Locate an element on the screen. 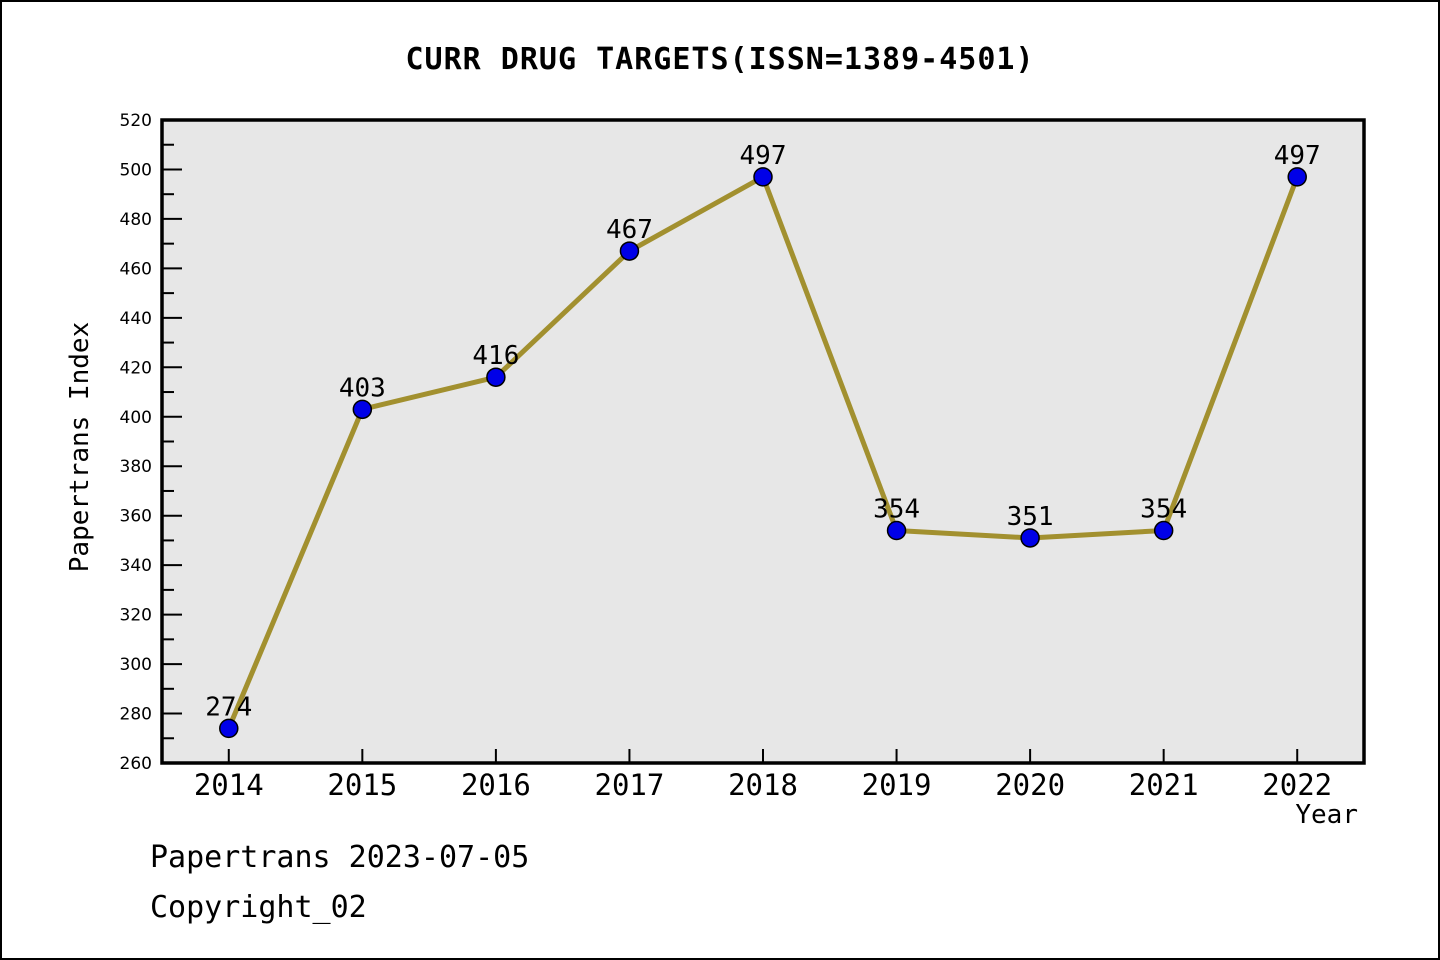 The height and width of the screenshot is (960, 1440). y-tick-label: 500 is located at coordinates (136, 170).